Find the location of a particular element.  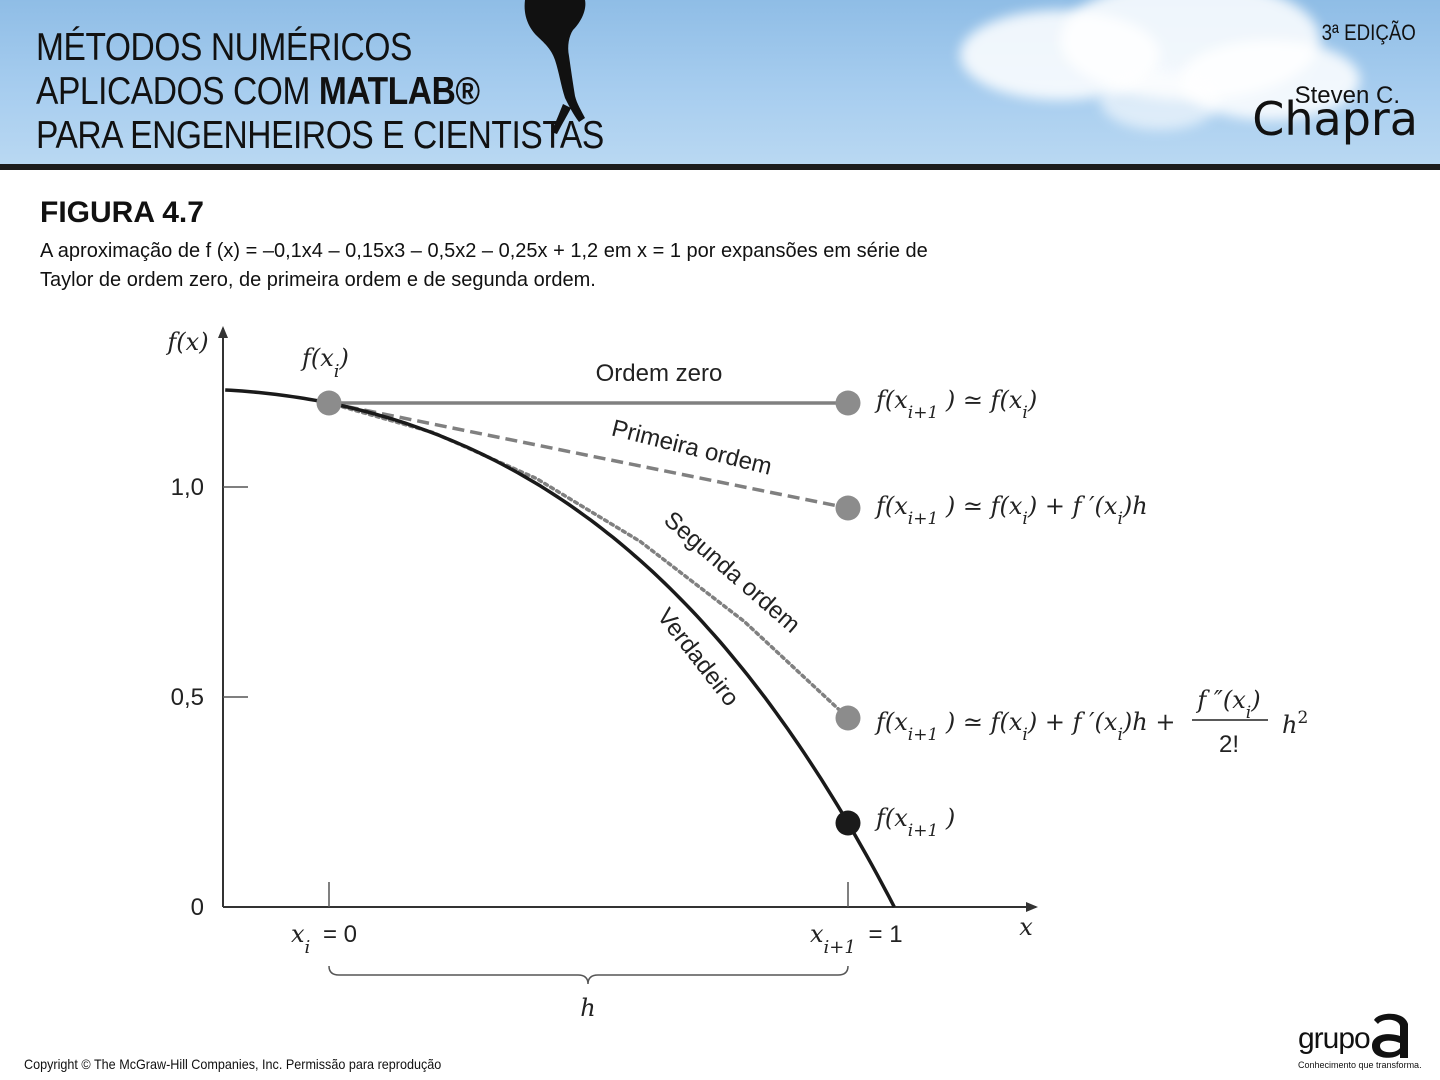

x-axis-label: x is located at coordinates (1026, 927).